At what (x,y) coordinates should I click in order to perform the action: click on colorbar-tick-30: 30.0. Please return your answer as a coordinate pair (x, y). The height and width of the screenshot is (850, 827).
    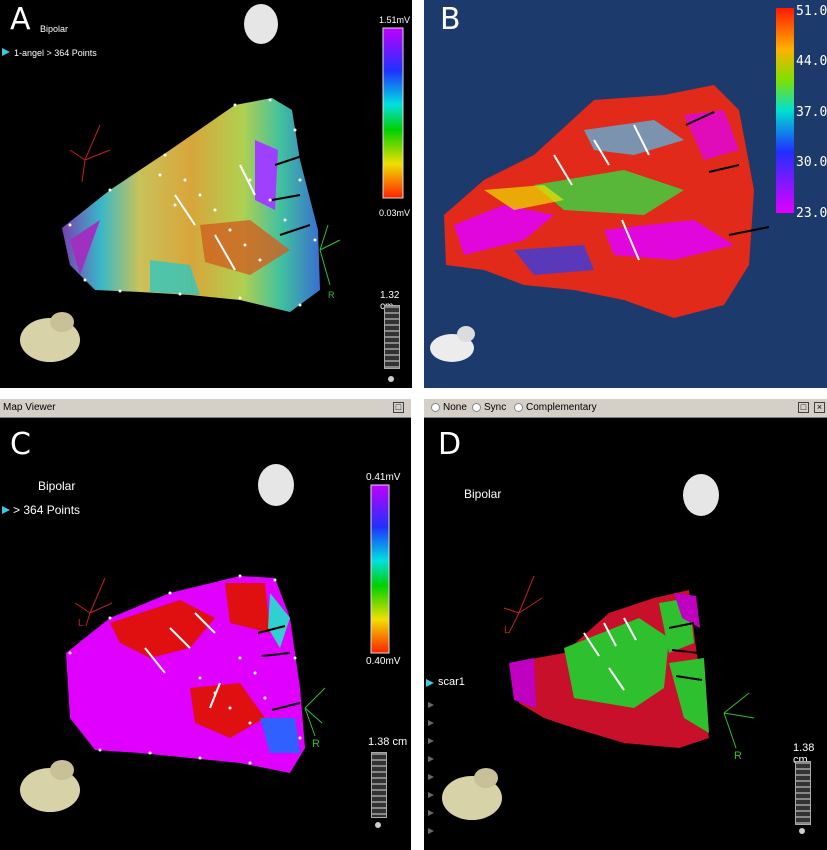
    Looking at the image, I should click on (811, 162).